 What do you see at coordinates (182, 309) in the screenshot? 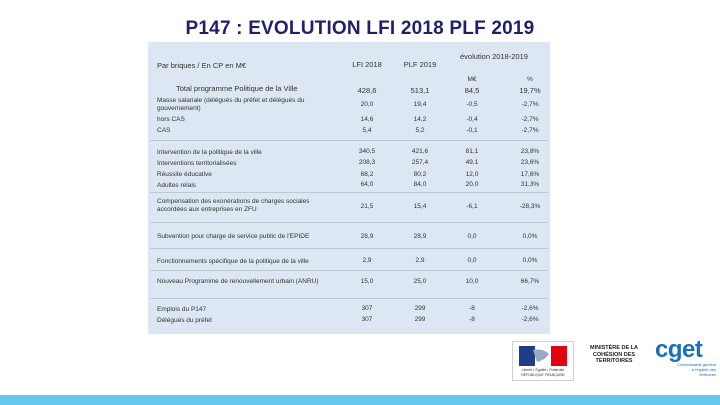
I see `row-label: Emplois du P147` at bounding box center [182, 309].